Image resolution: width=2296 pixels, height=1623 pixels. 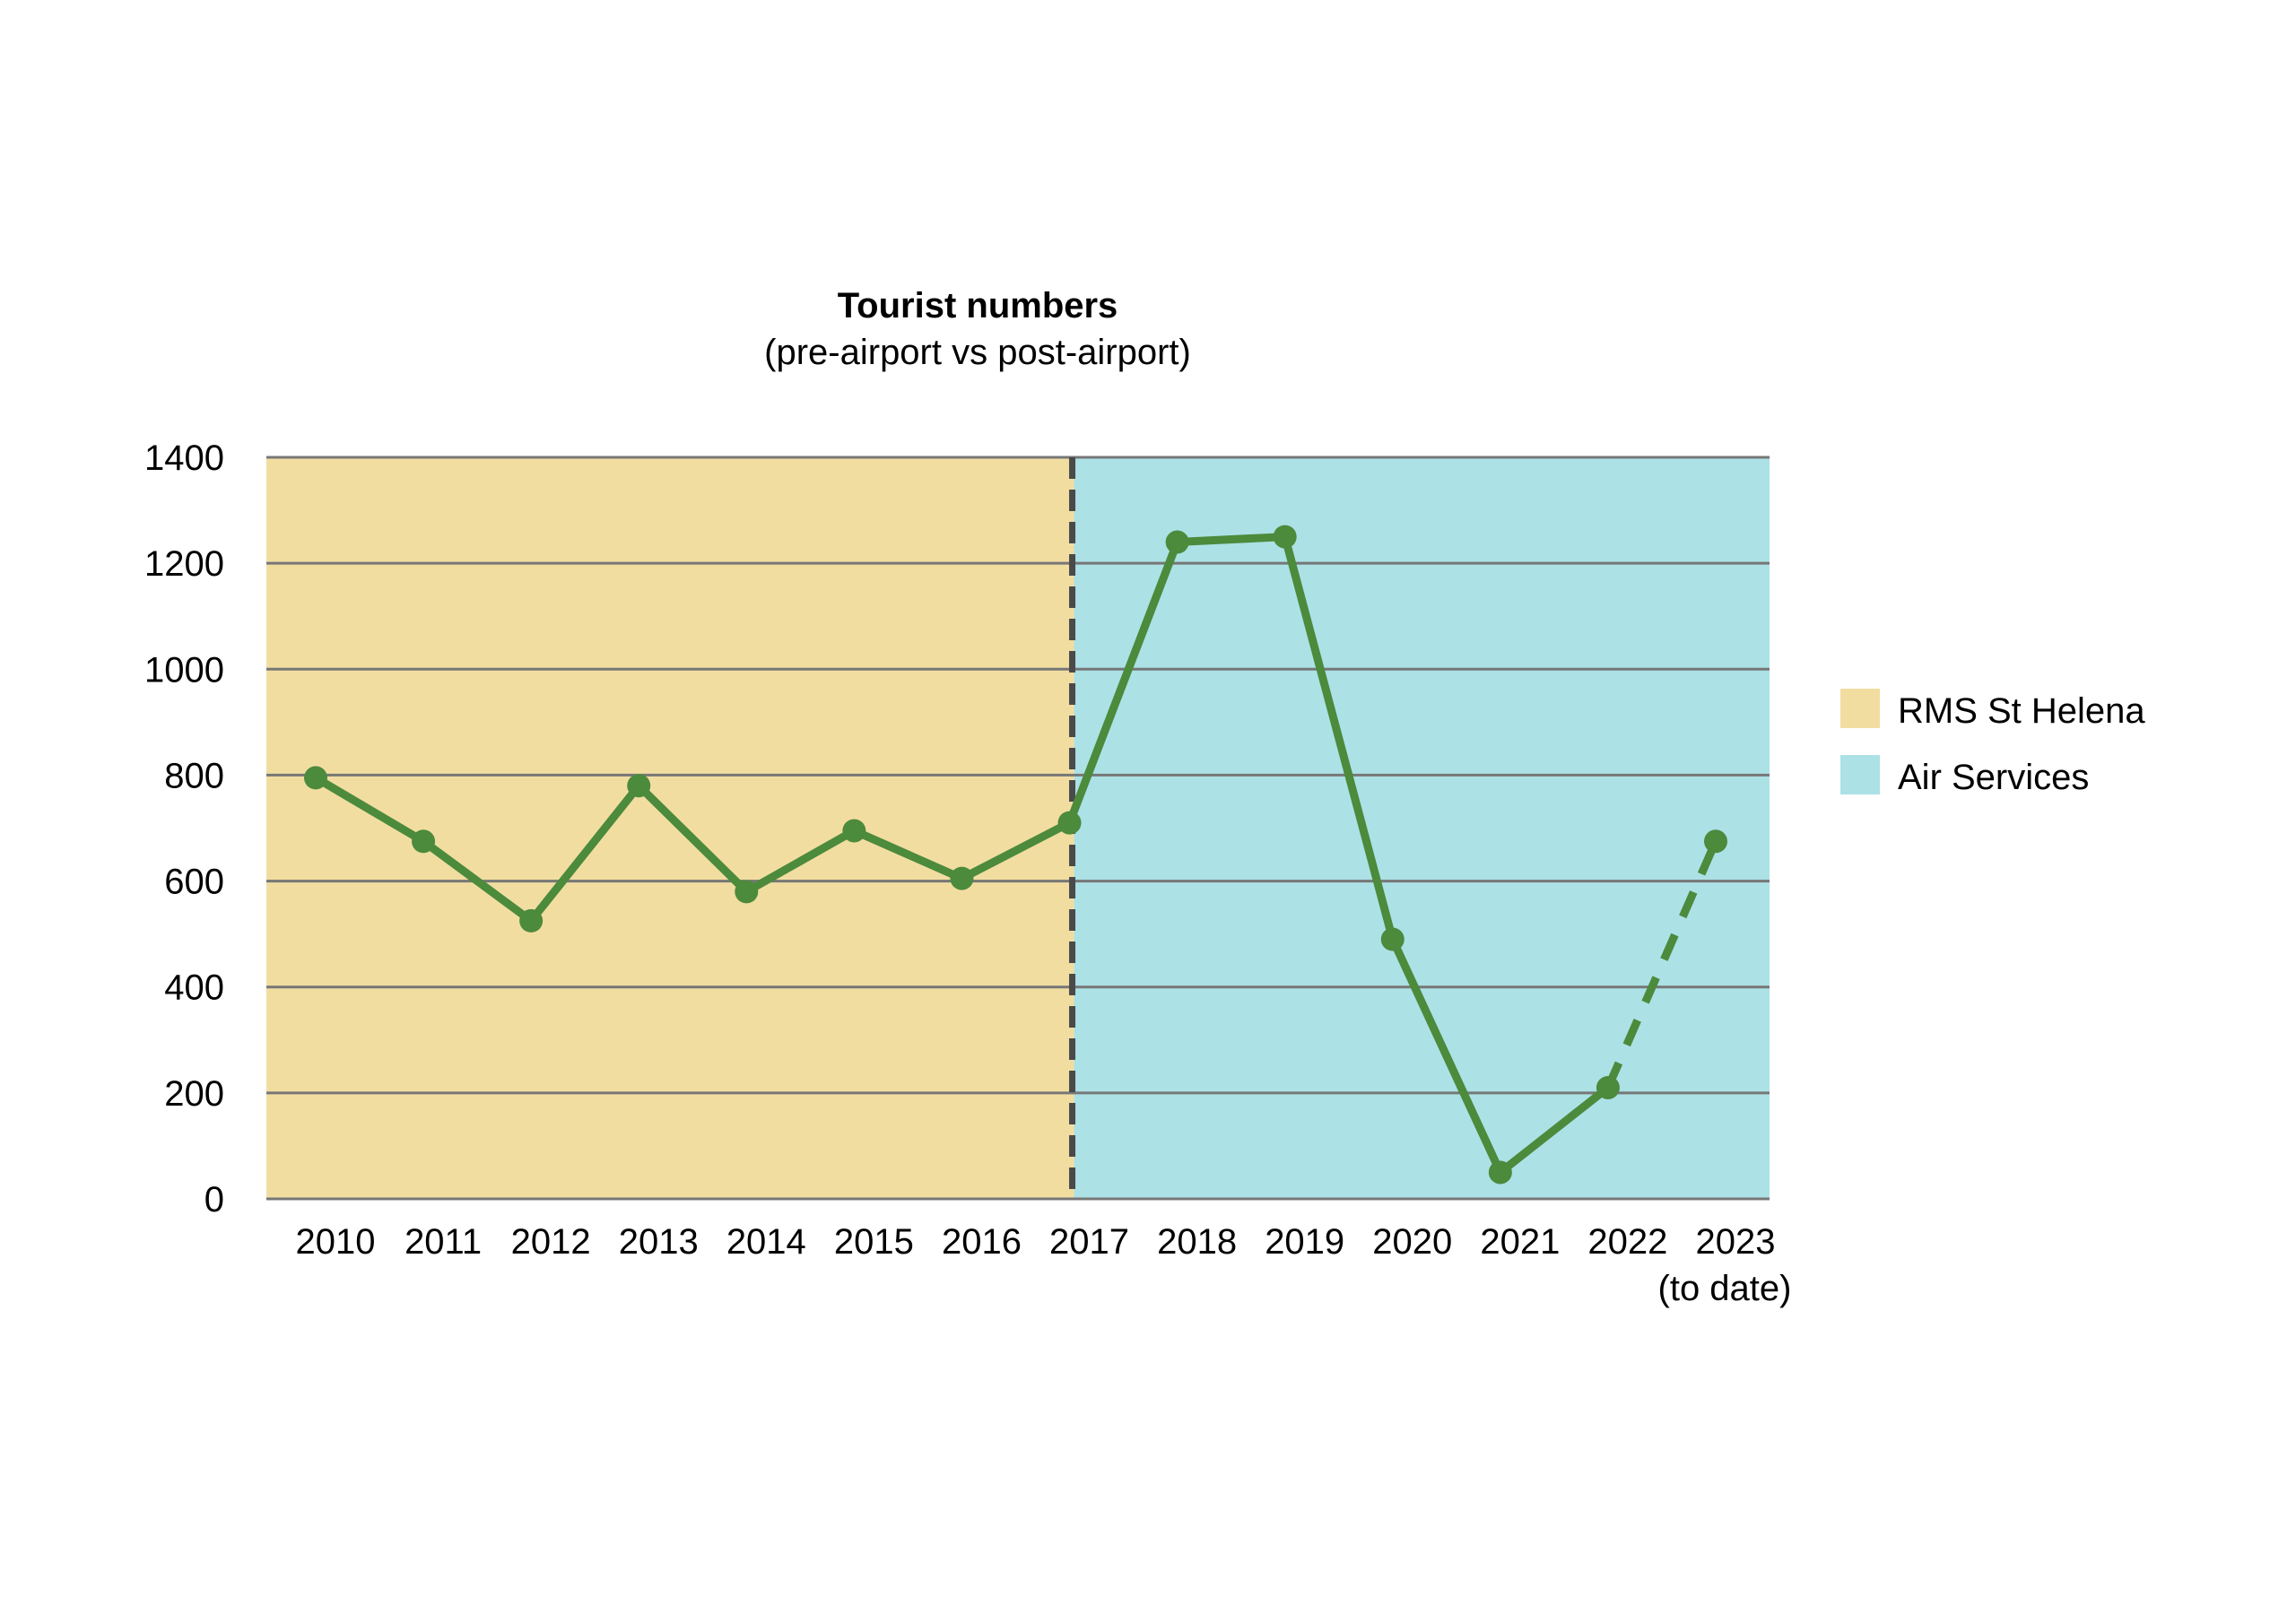 What do you see at coordinates (1993, 777) in the screenshot?
I see `legend-label-air-services: Air Services` at bounding box center [1993, 777].